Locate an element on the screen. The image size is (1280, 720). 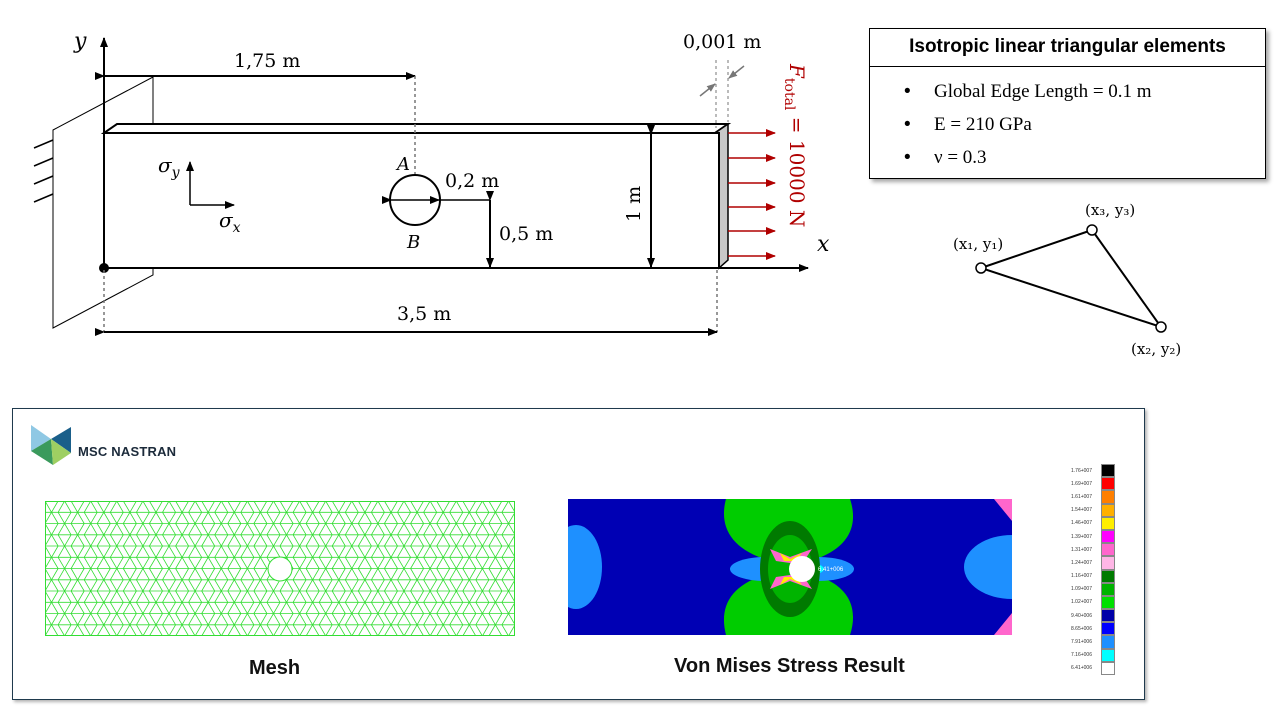
legend-label: 7.91+006 is located at coordinates (1081, 642).